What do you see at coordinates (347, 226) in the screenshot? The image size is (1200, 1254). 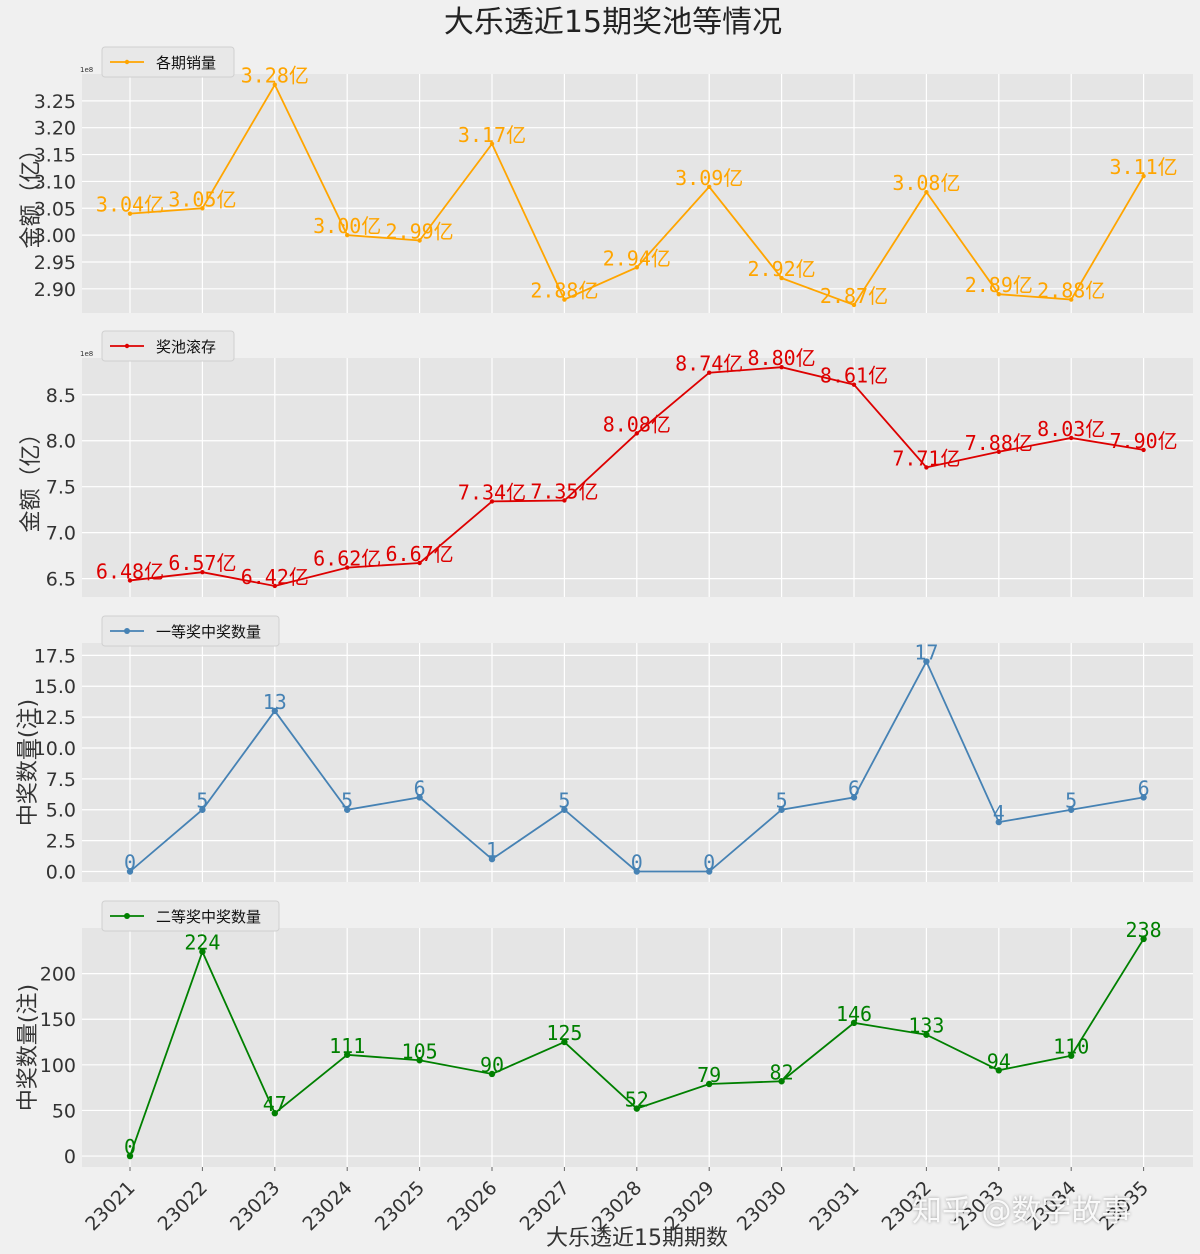 I see `data-label: 3.00亿` at bounding box center [347, 226].